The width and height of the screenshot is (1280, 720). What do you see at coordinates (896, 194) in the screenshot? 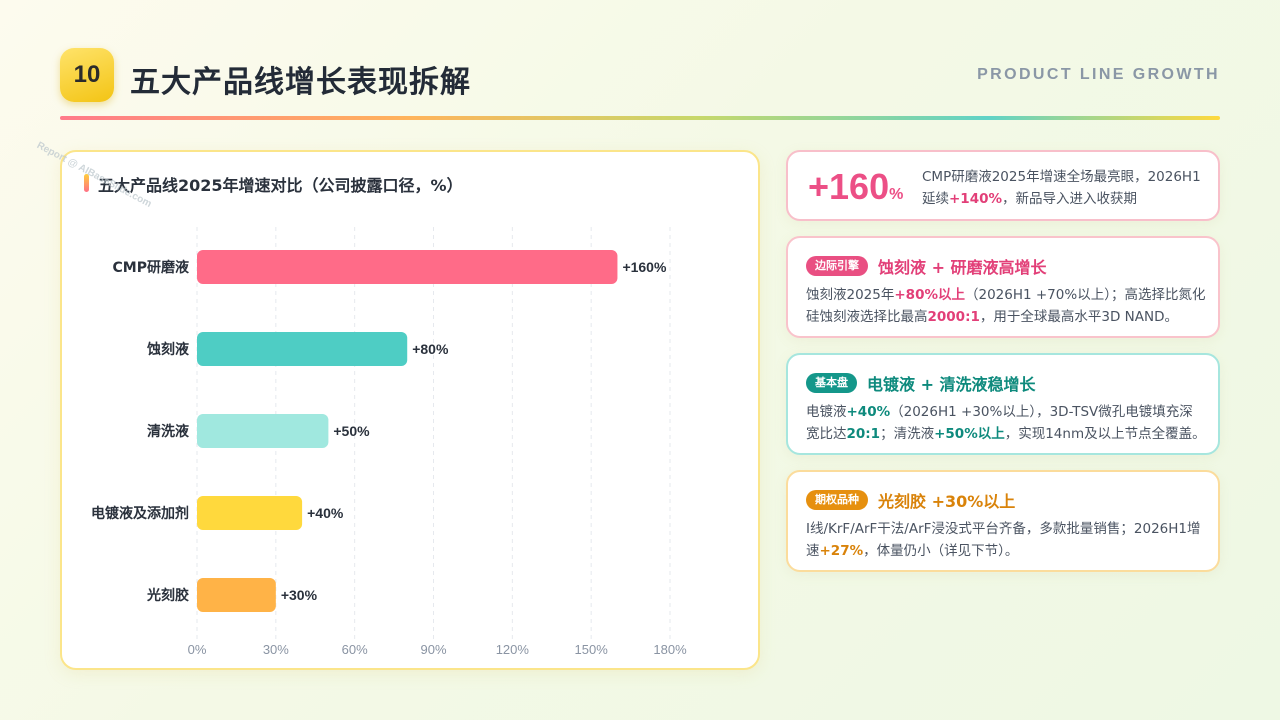
I see `big-stat-unit: %` at bounding box center [896, 194].